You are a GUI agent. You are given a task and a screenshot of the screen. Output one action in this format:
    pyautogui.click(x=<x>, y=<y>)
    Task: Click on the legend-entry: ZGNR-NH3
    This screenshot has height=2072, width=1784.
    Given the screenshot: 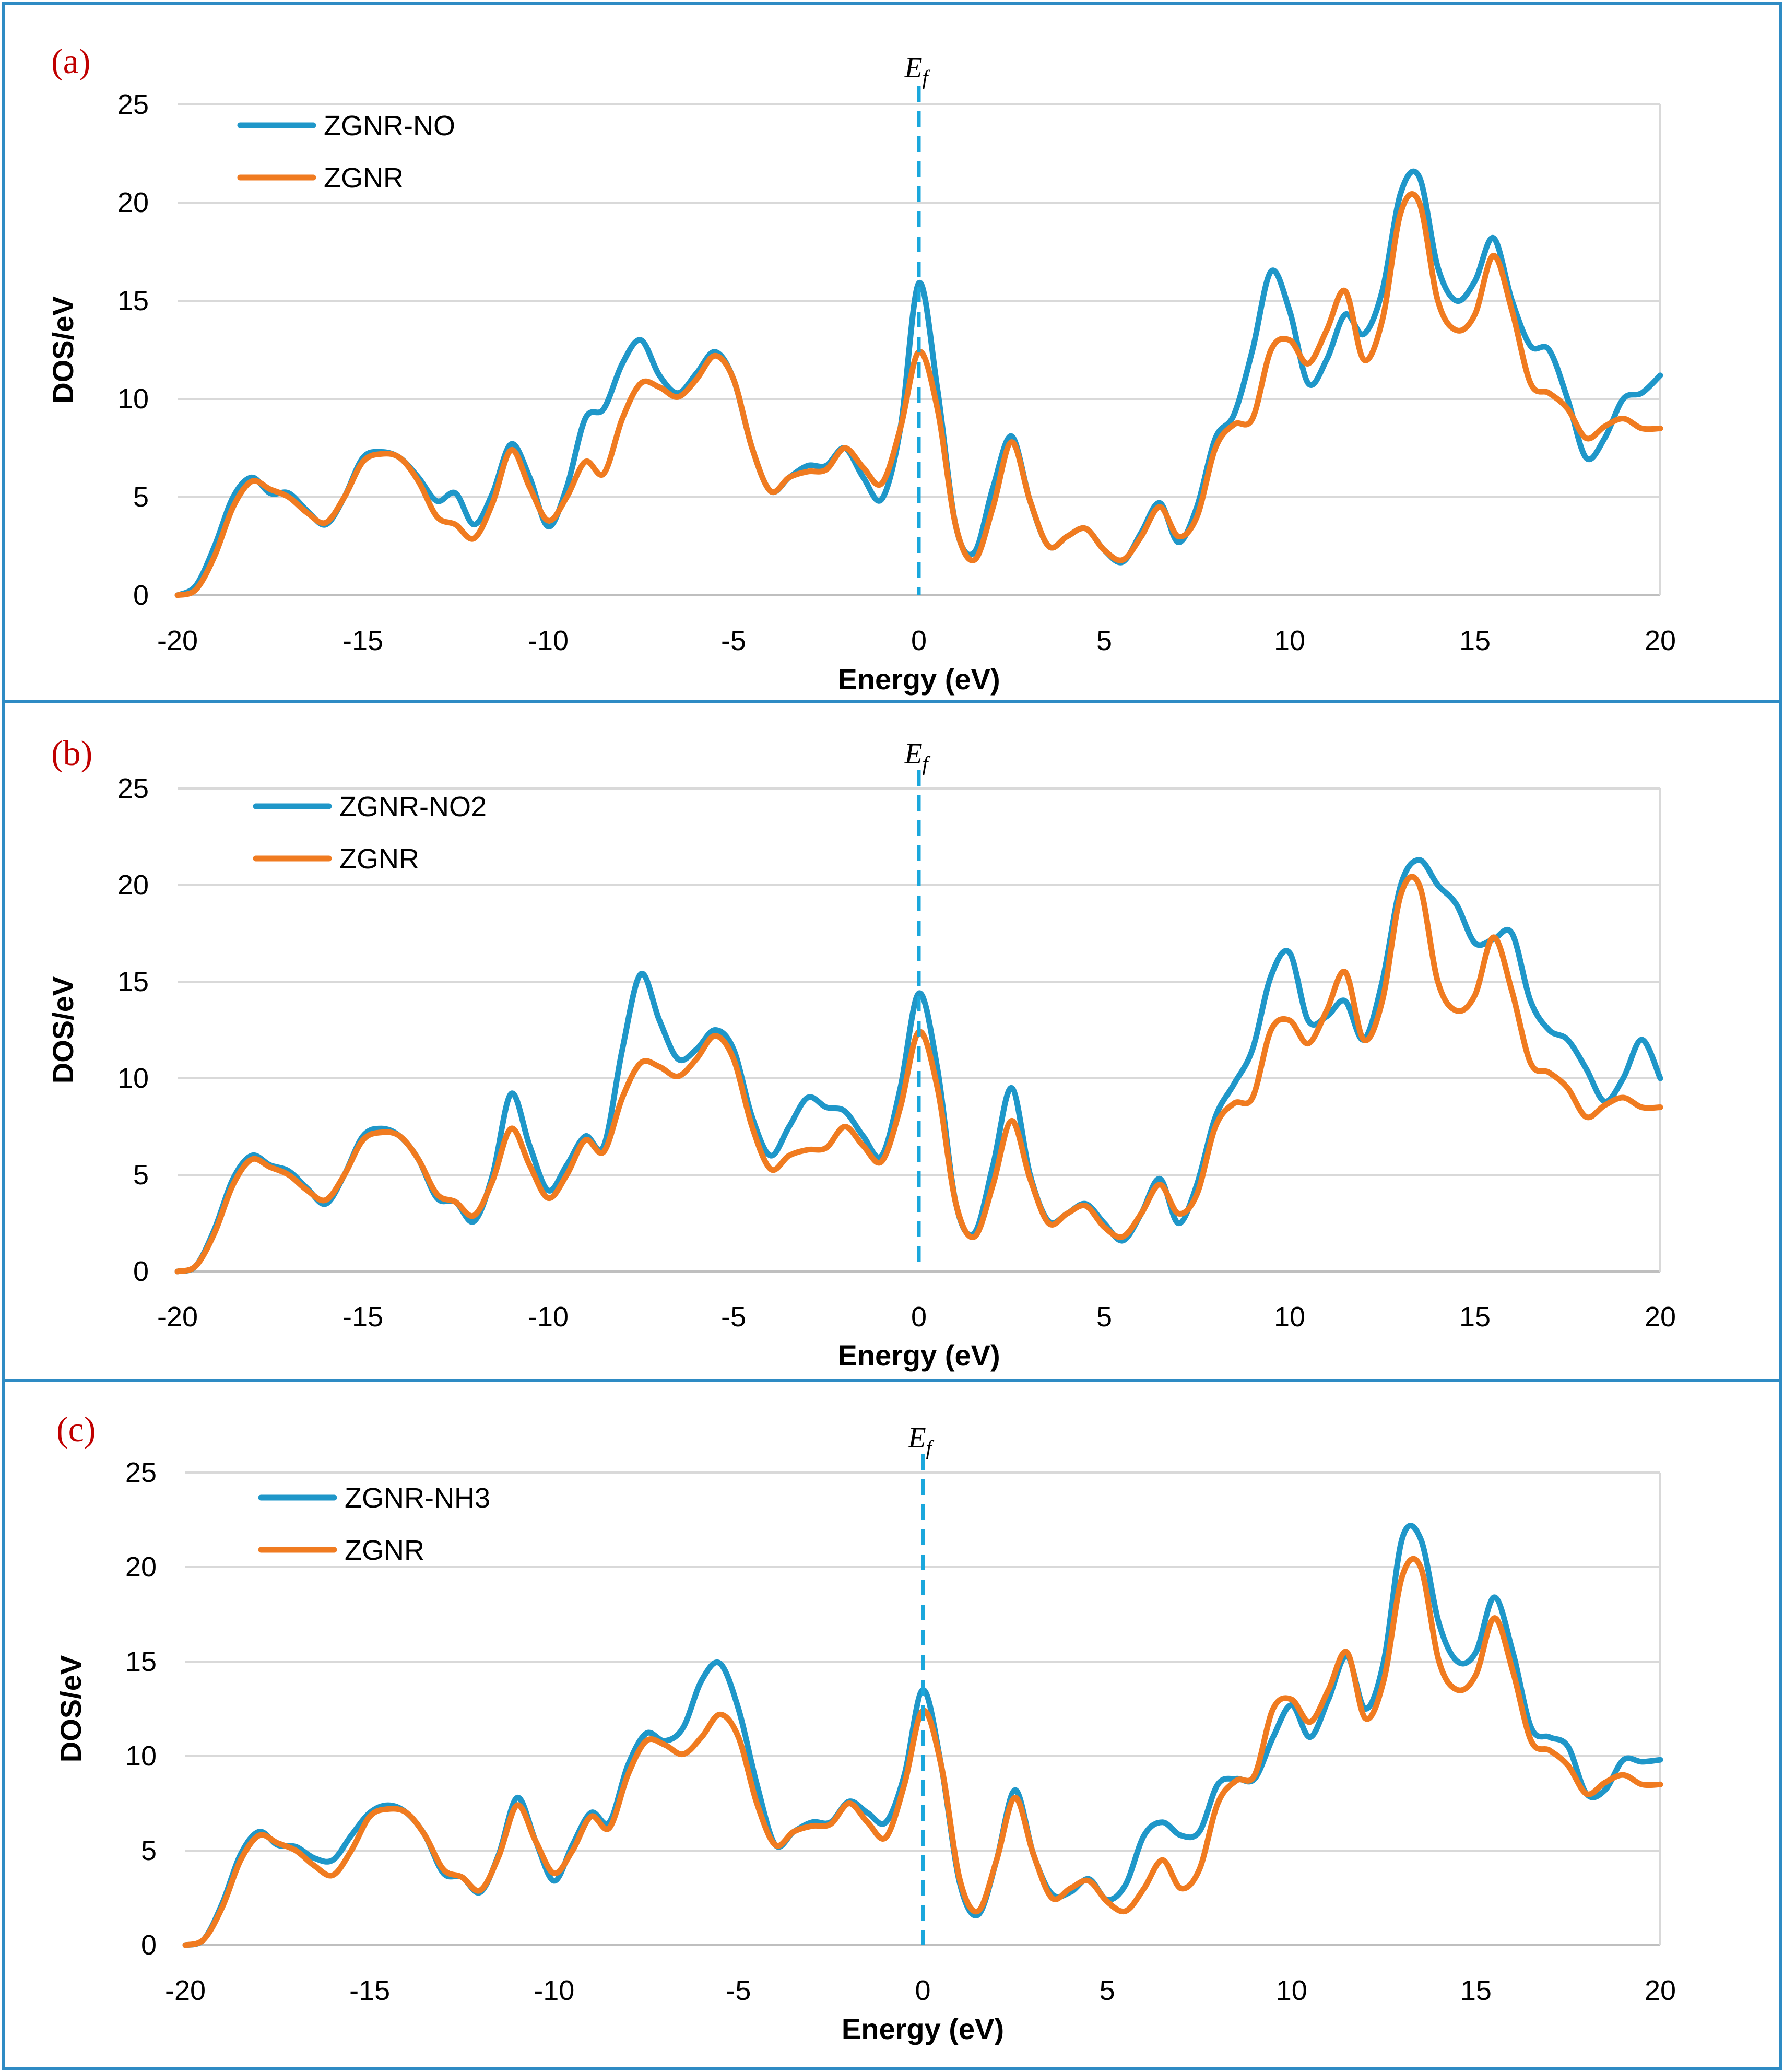 What is the action you would take?
    pyautogui.click(x=417, y=1498)
    